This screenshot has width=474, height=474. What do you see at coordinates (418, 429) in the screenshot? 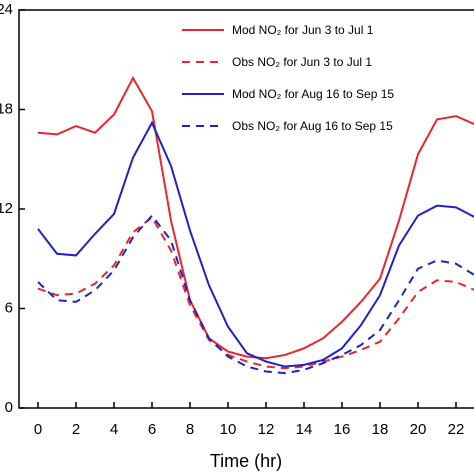
I see `x-tick-label: 20` at bounding box center [418, 429].